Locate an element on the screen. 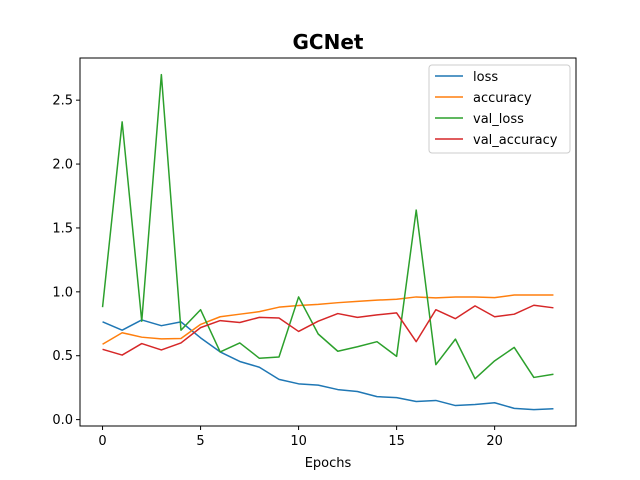  y-tick-label: 1.5 is located at coordinates (62, 228).